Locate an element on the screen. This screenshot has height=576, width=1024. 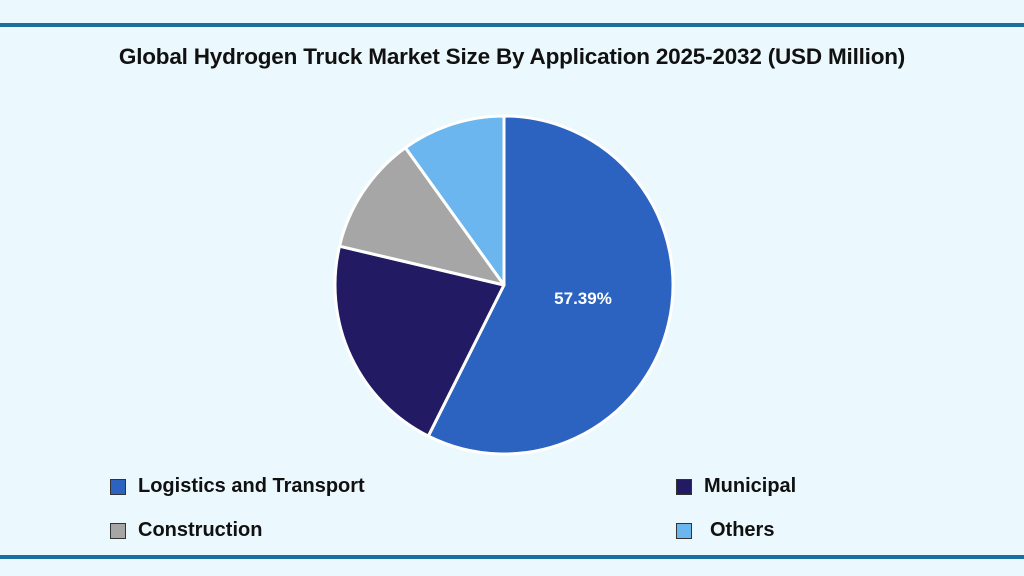
legend-item-municipal: Municipal is located at coordinates (736, 486).